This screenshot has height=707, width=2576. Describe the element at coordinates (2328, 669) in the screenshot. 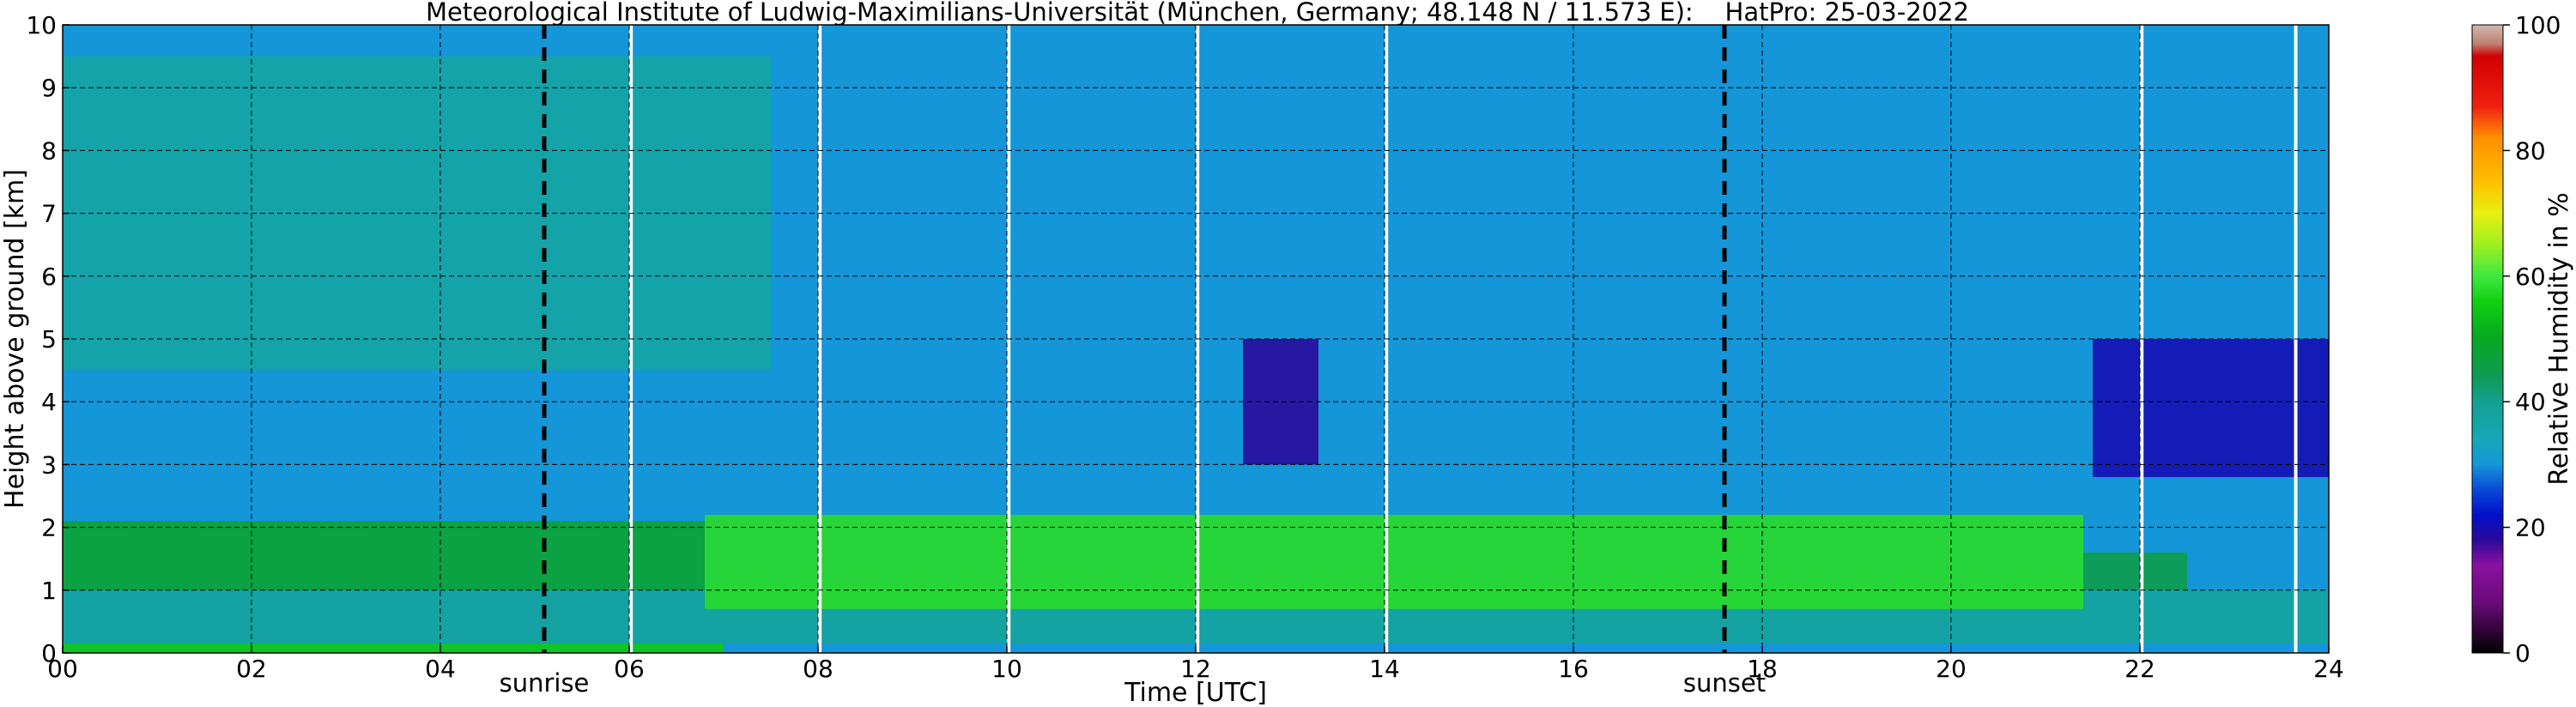

I see `x-tick-label: 24` at that location.